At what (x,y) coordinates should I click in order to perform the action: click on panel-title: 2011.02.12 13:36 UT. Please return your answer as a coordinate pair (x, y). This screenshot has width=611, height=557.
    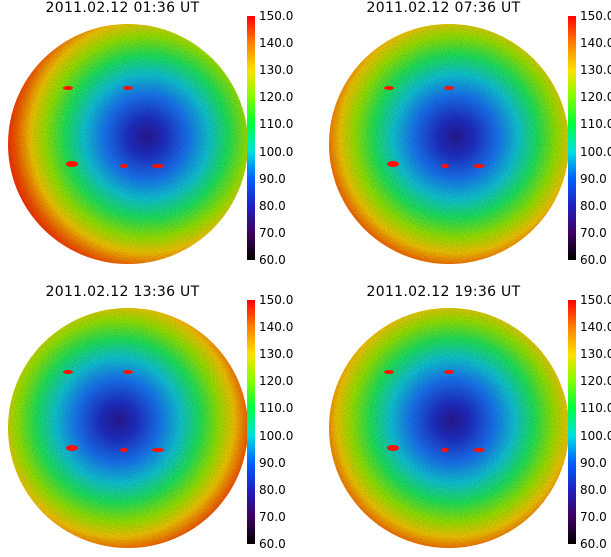
    Looking at the image, I should click on (122, 292).